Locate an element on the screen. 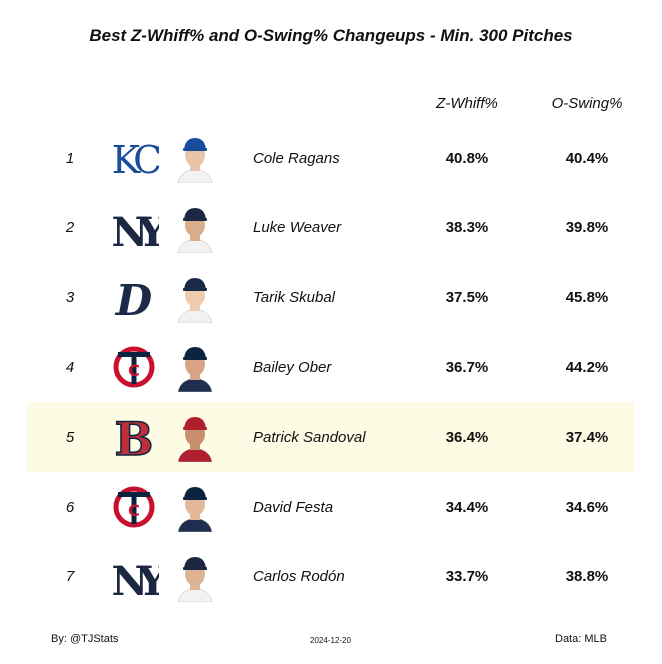  row-rank: 5 is located at coordinates (70, 437).